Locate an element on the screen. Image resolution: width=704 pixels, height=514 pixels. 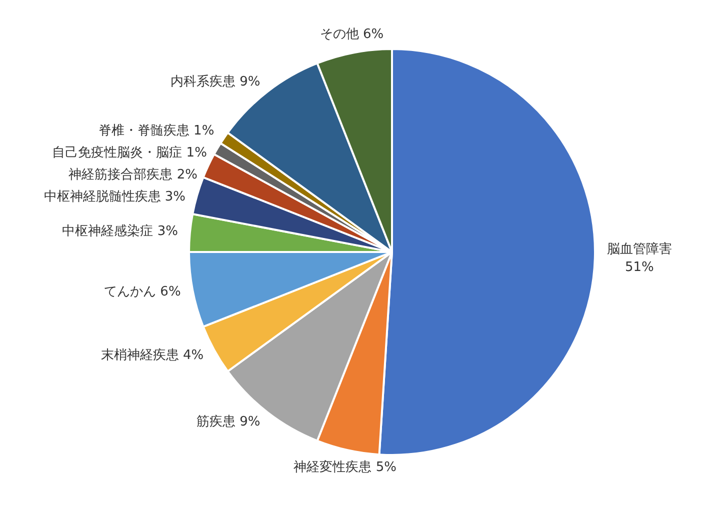
data-label: 51% is located at coordinates (639, 268).